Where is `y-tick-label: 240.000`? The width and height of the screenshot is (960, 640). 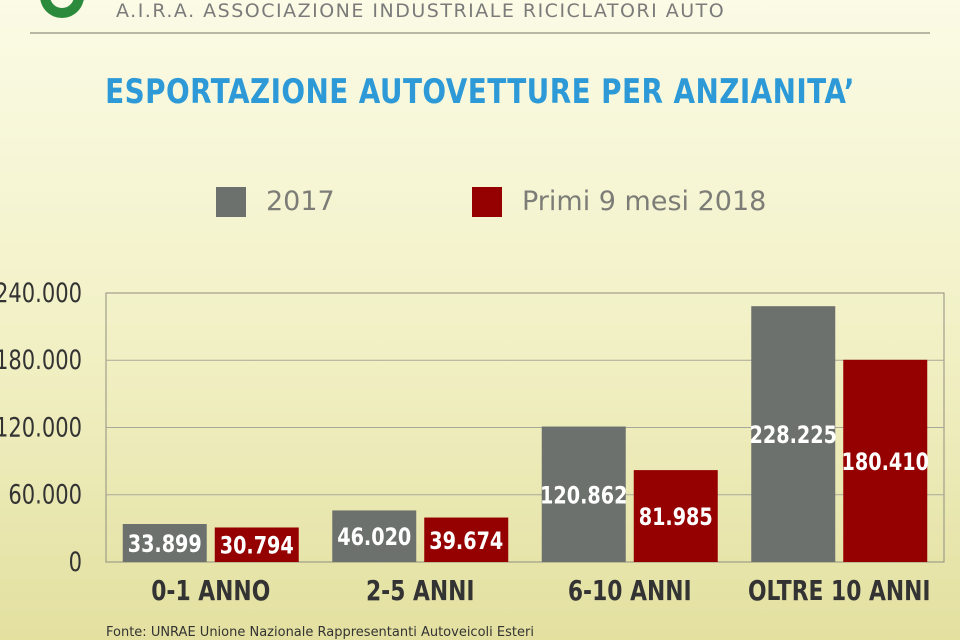 y-tick-label: 240.000 is located at coordinates (41, 292).